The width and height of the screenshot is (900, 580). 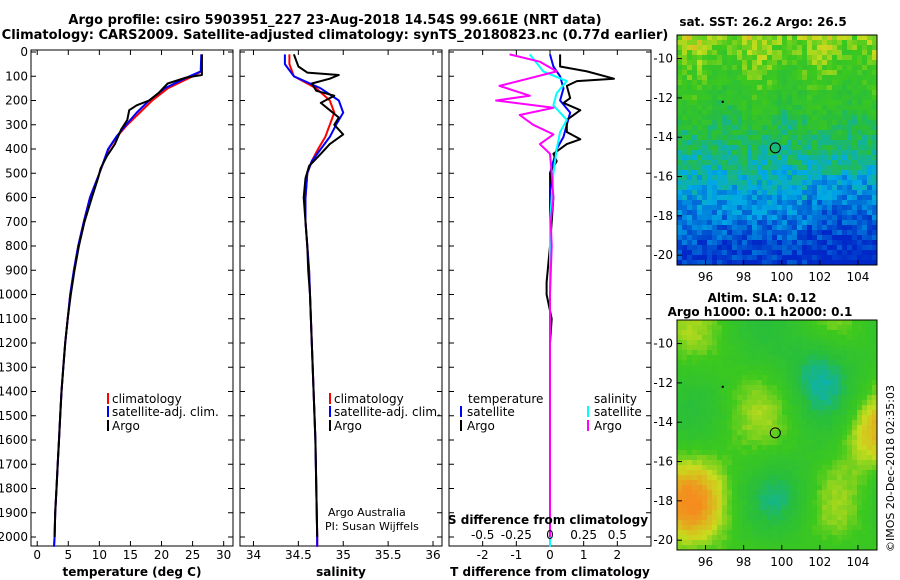 What do you see at coordinates (16, 101) in the screenshot?
I see `depth-tick-label: 200` at bounding box center [16, 101].